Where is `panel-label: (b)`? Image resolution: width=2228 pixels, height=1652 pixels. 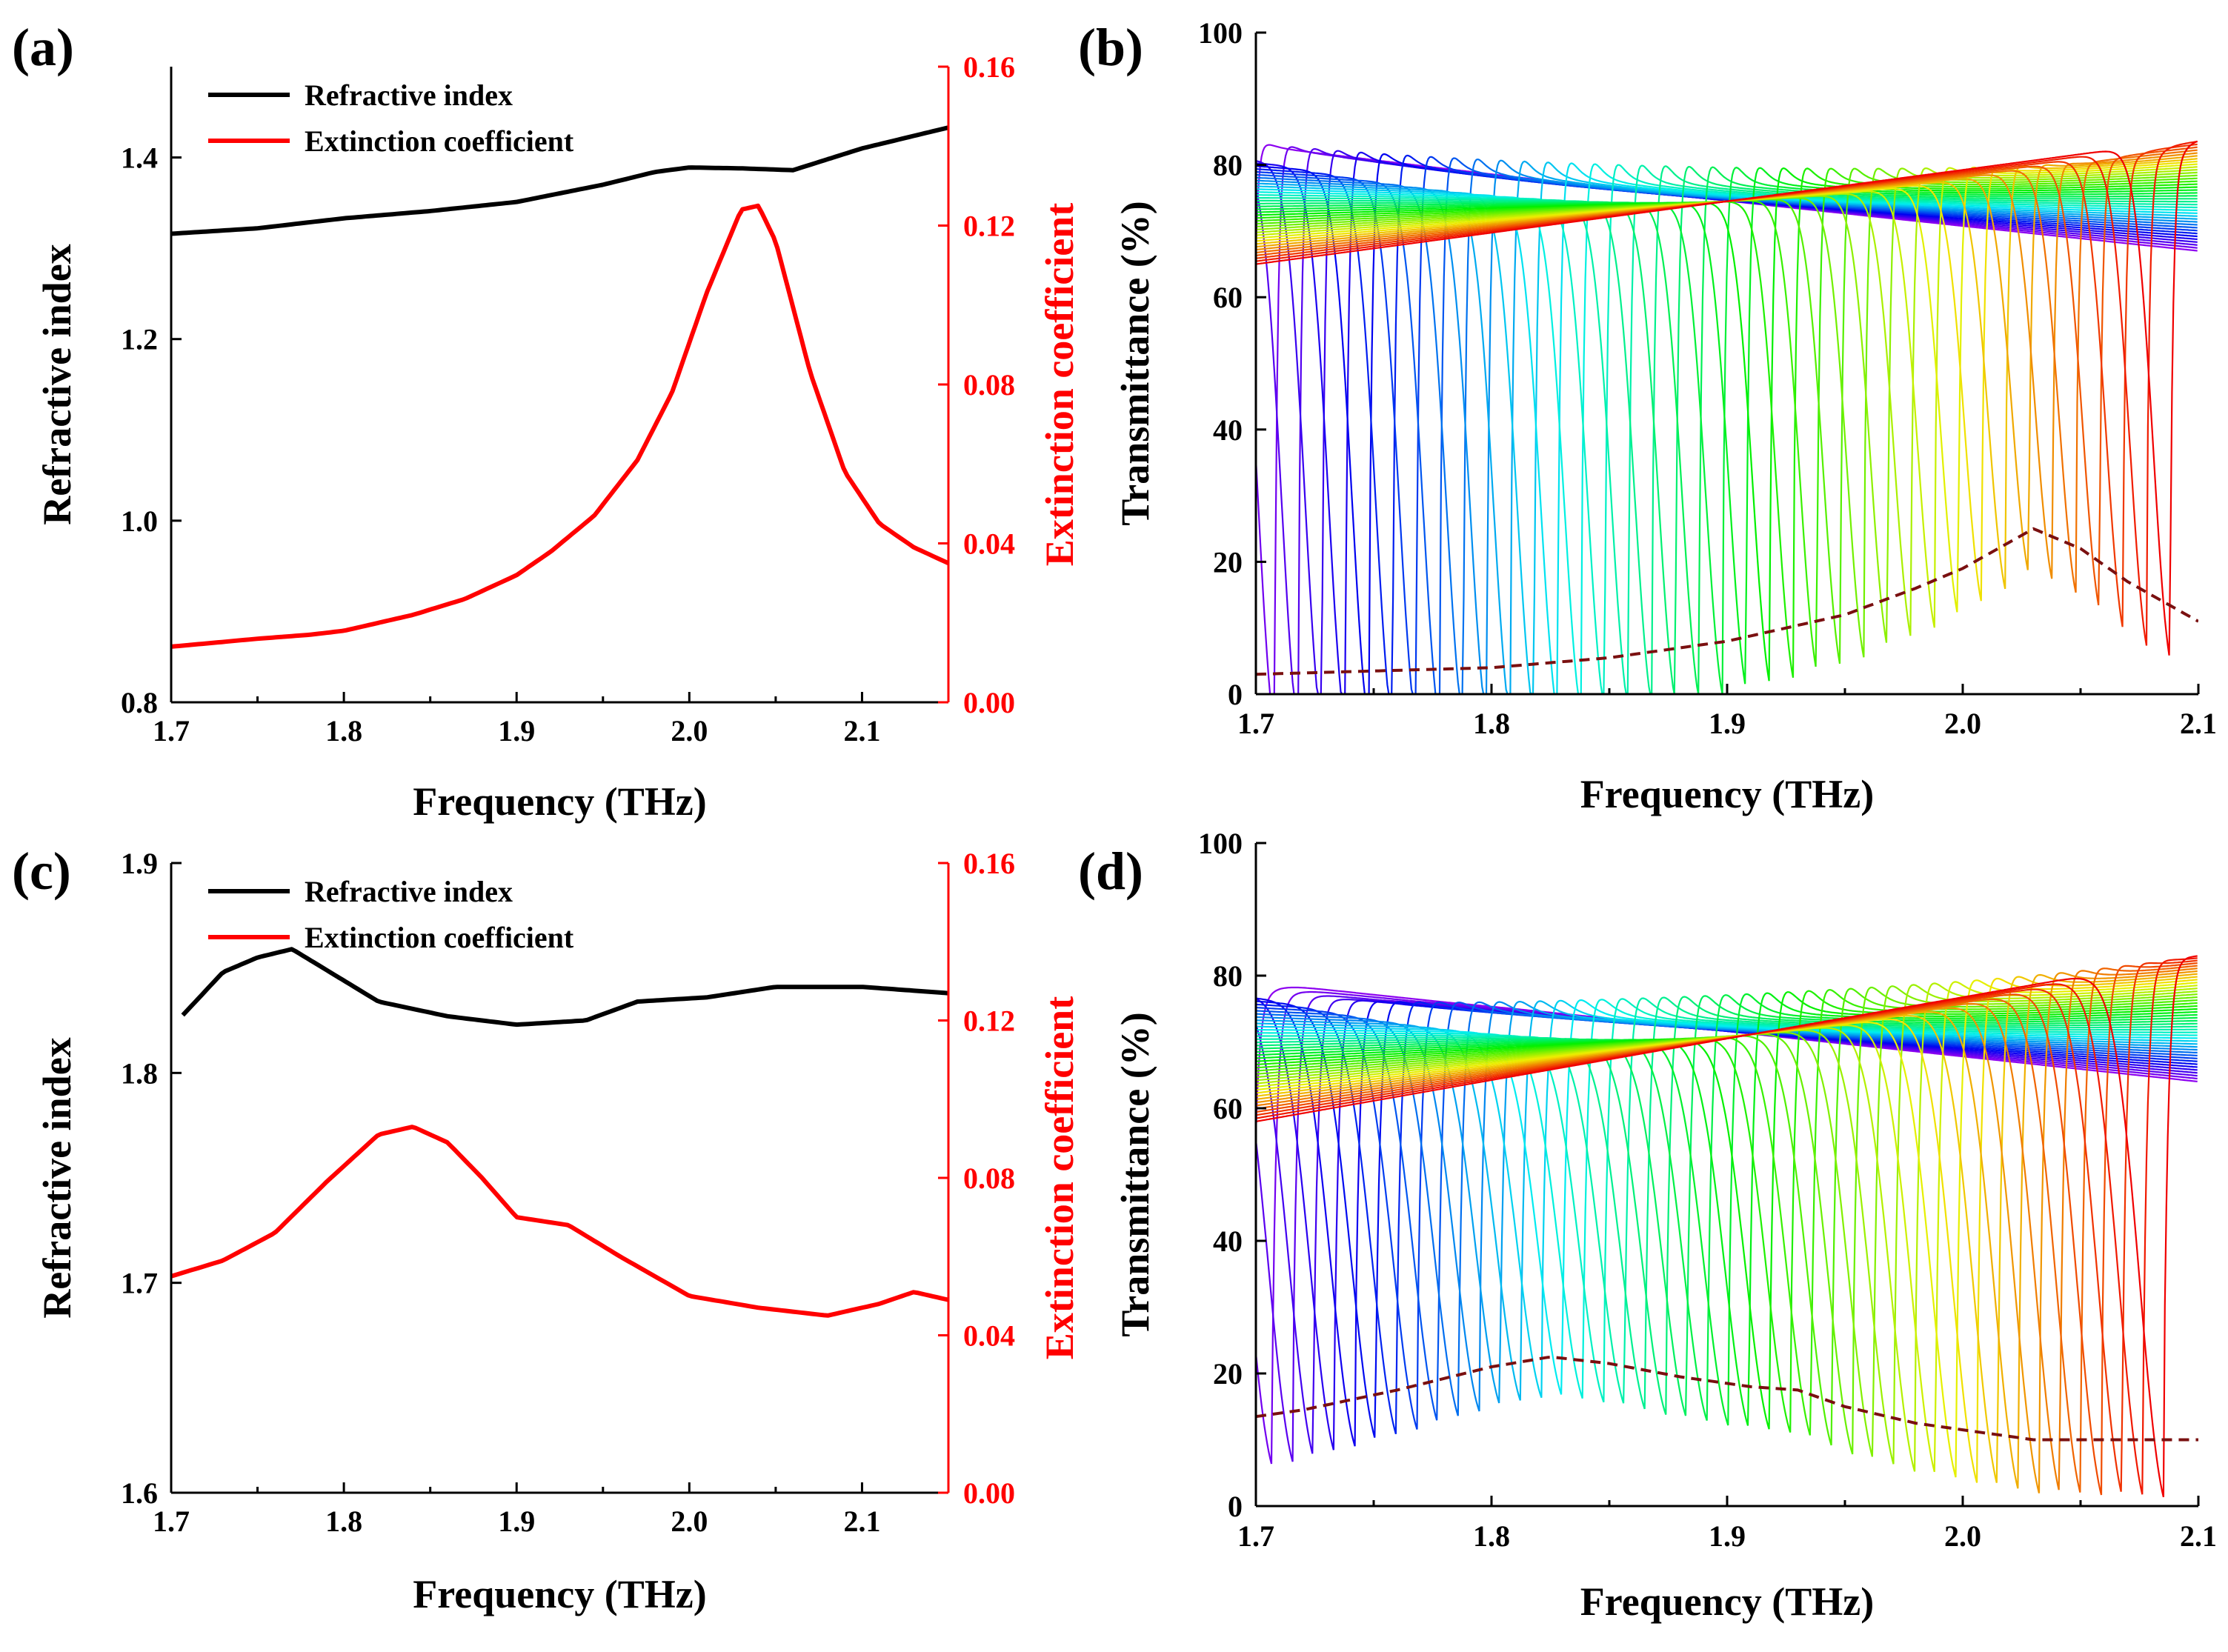 panel-label: (b) is located at coordinates (1110, 47).